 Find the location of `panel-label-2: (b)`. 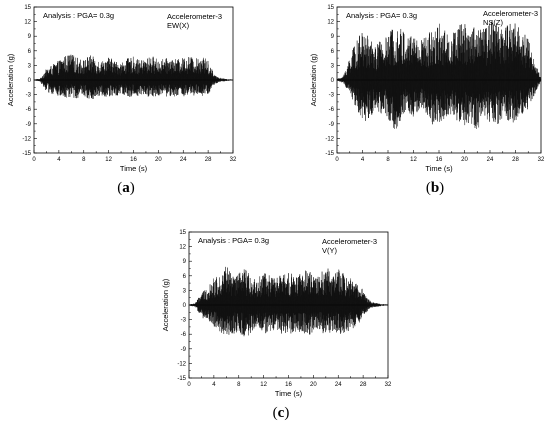

panel-label-2: (b) is located at coordinates (435, 188).